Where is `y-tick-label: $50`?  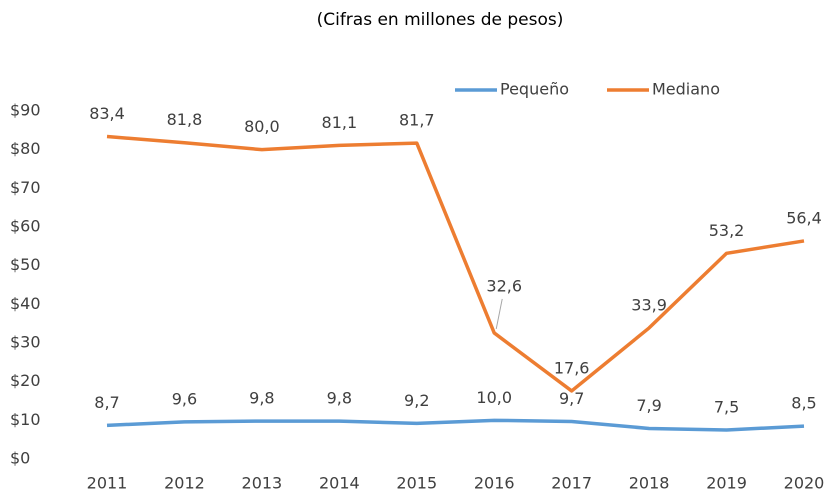
y-tick-label: $50 is located at coordinates (25, 264).